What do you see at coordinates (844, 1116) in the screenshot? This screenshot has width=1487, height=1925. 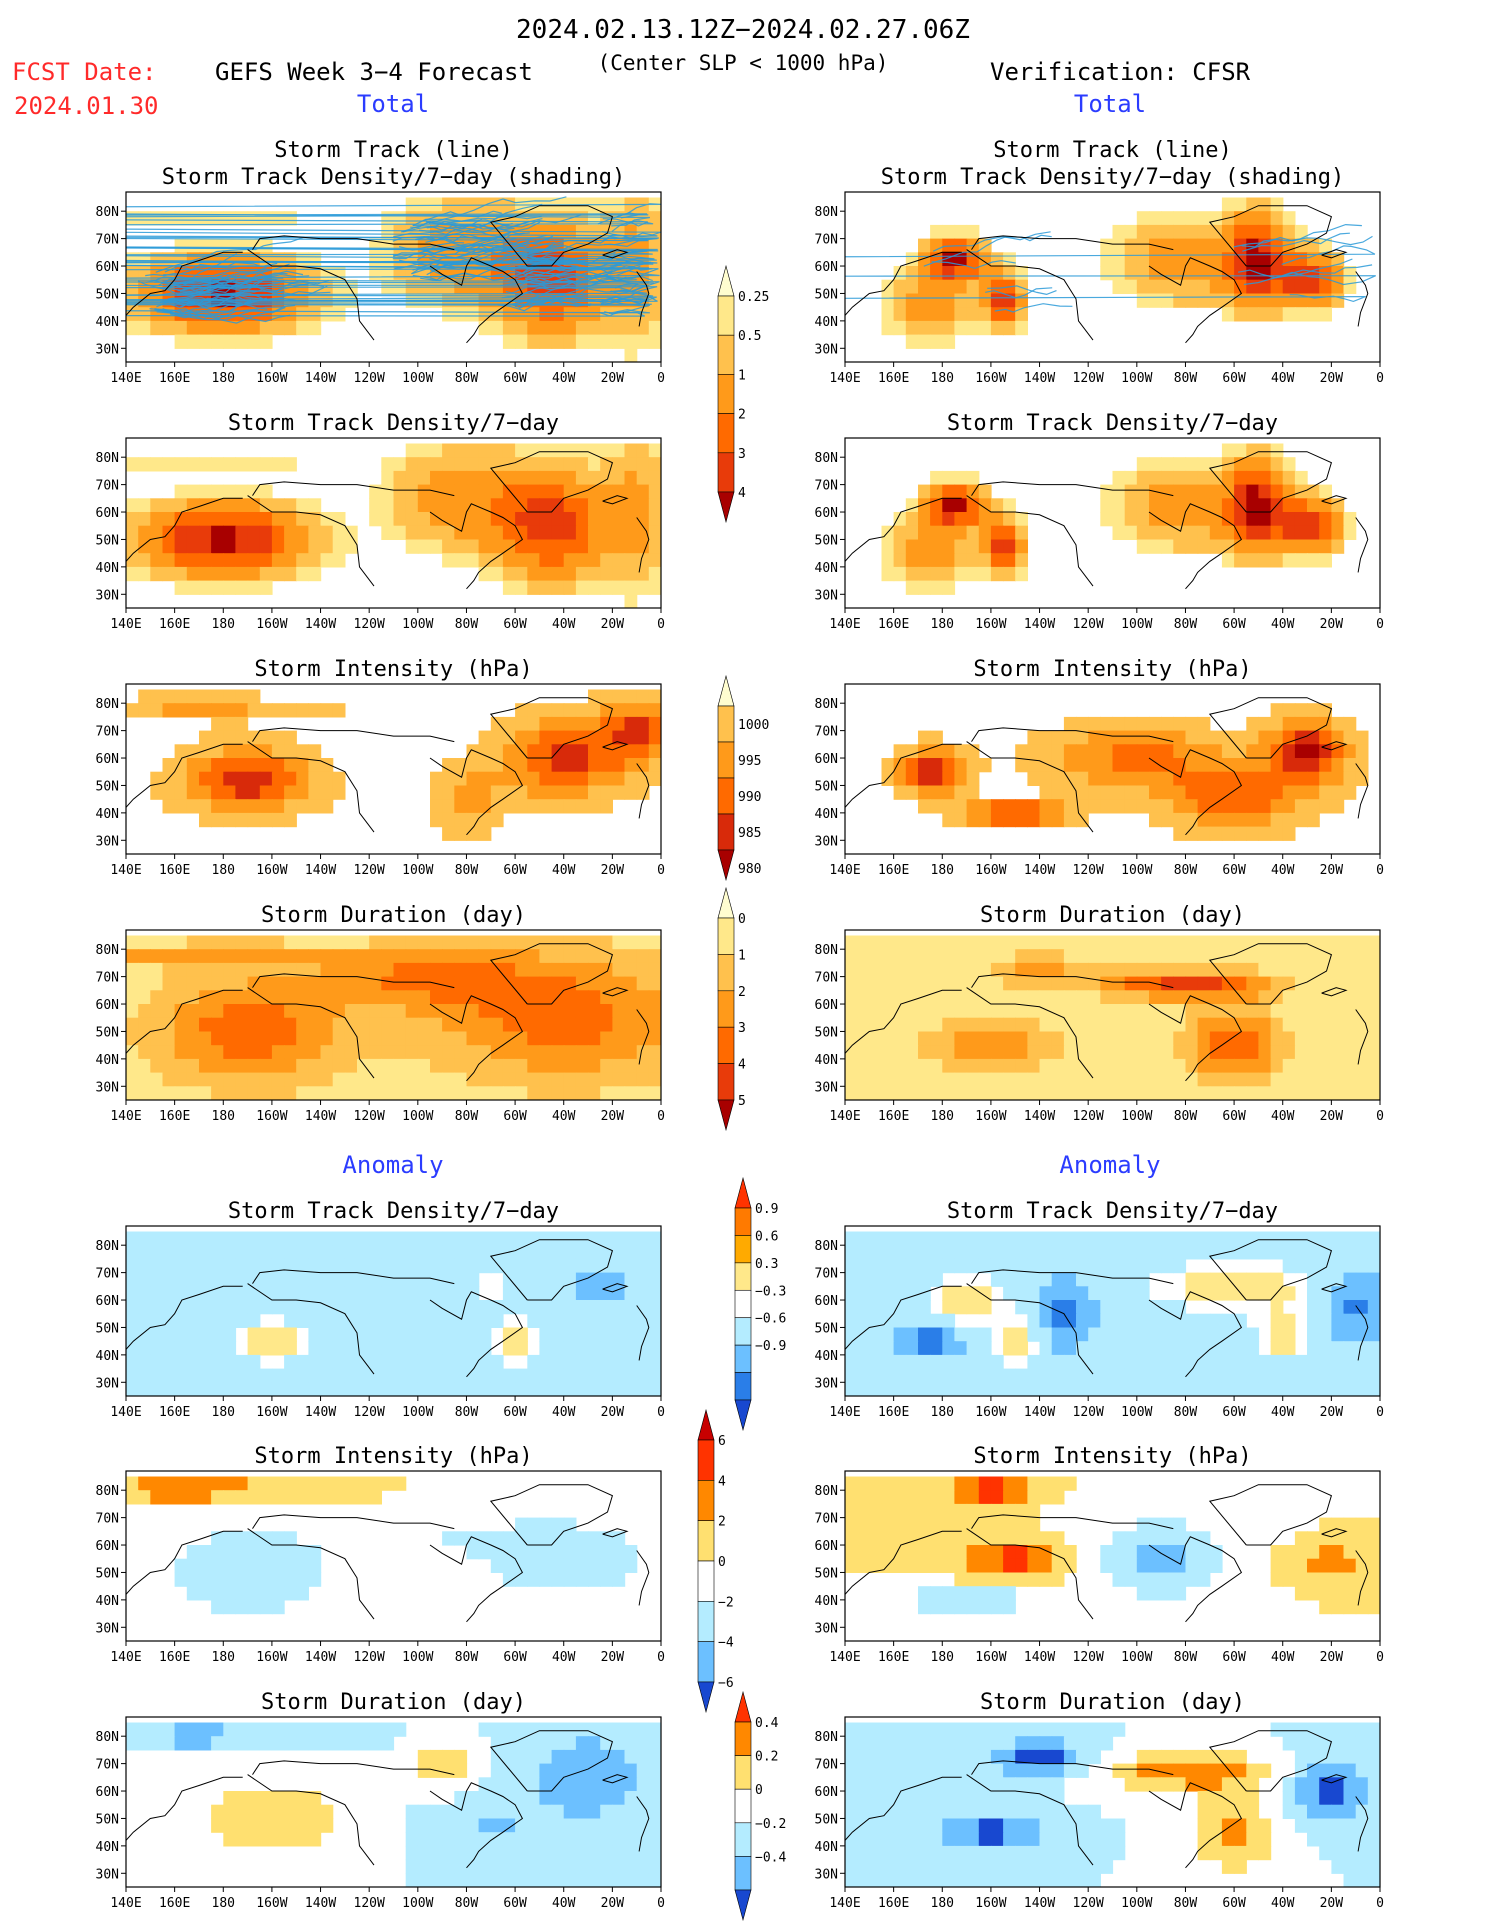 I see `lon-tick-label: 140E` at bounding box center [844, 1116].